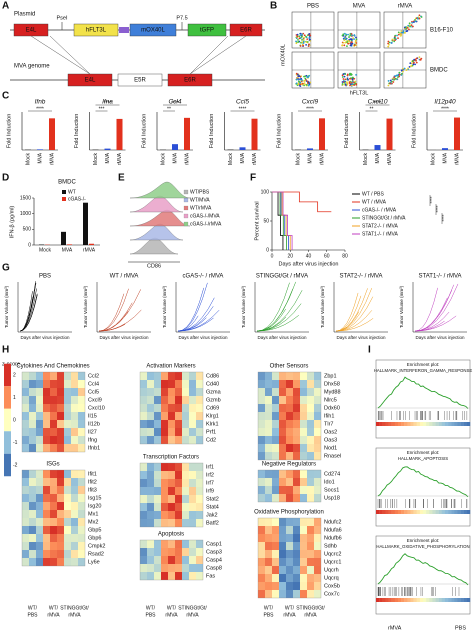  Describe the element at coordinates (322, 134) in the screenshot. I see `bar` at that location.